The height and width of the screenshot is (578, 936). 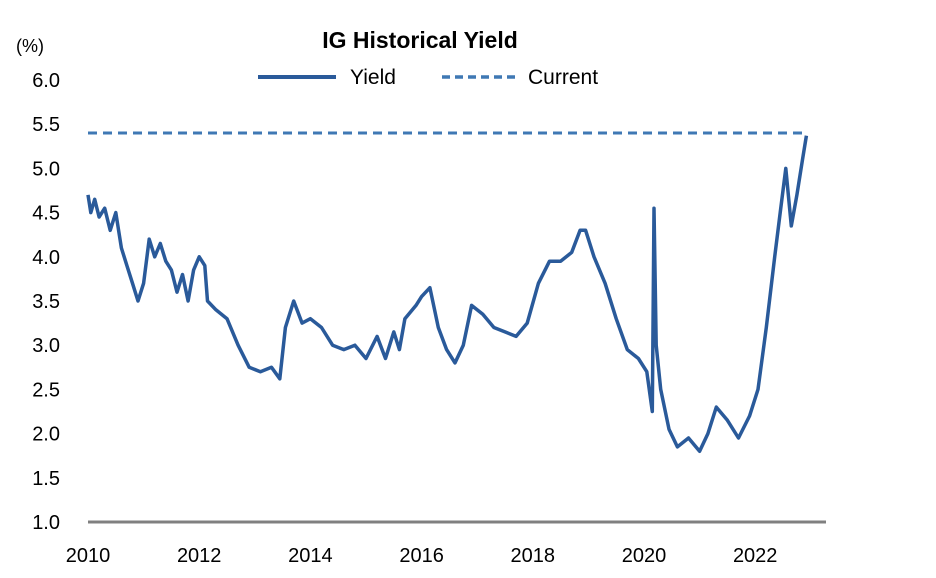 What do you see at coordinates (30, 46) in the screenshot?
I see `y-axis-unit: (%)` at bounding box center [30, 46].